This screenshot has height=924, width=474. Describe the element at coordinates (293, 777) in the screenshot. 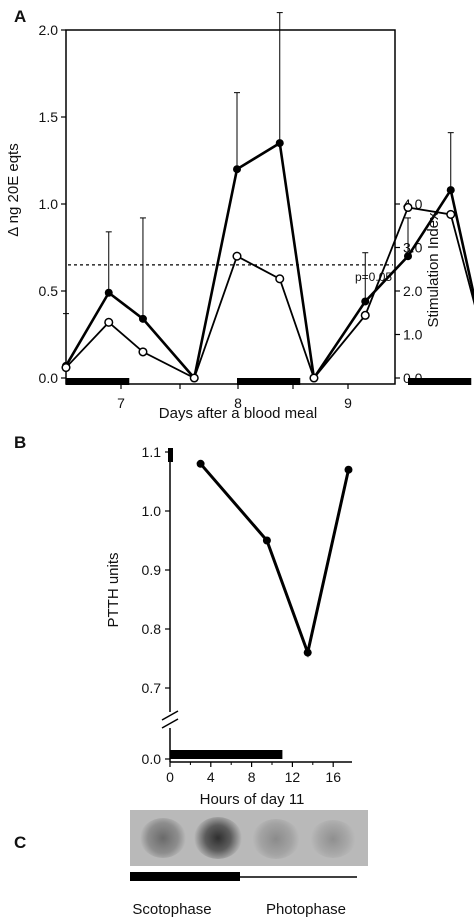

I see `panel-b-xtick-label: 12` at that location.